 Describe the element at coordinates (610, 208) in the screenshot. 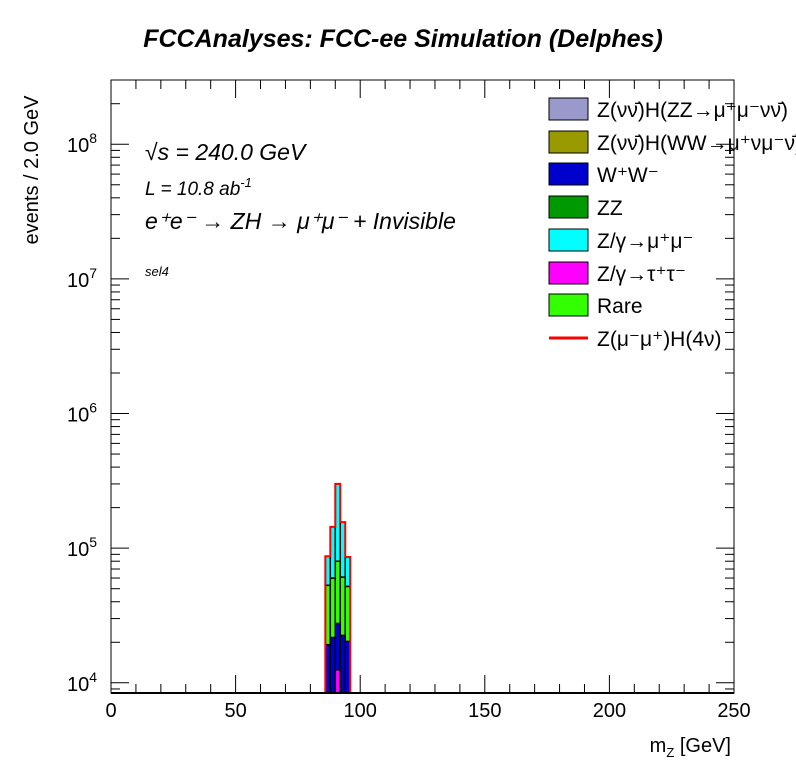

I see `legend-entry: ZZ` at that location.